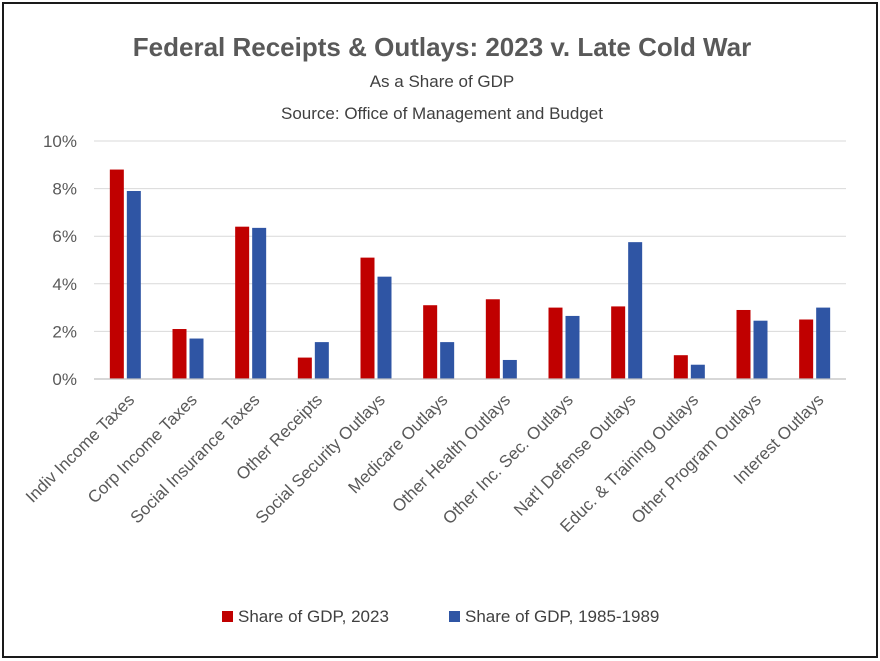 This screenshot has width=880, height=661. Describe the element at coordinates (64, 189) in the screenshot. I see `y-tick-label: 8%` at that location.